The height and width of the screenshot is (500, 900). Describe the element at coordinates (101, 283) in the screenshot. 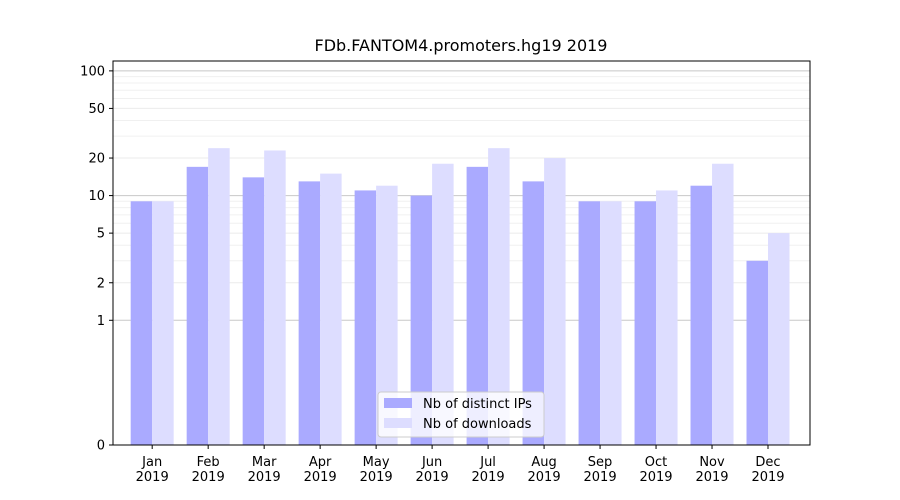

I see `y-tick-label: 2` at that location.